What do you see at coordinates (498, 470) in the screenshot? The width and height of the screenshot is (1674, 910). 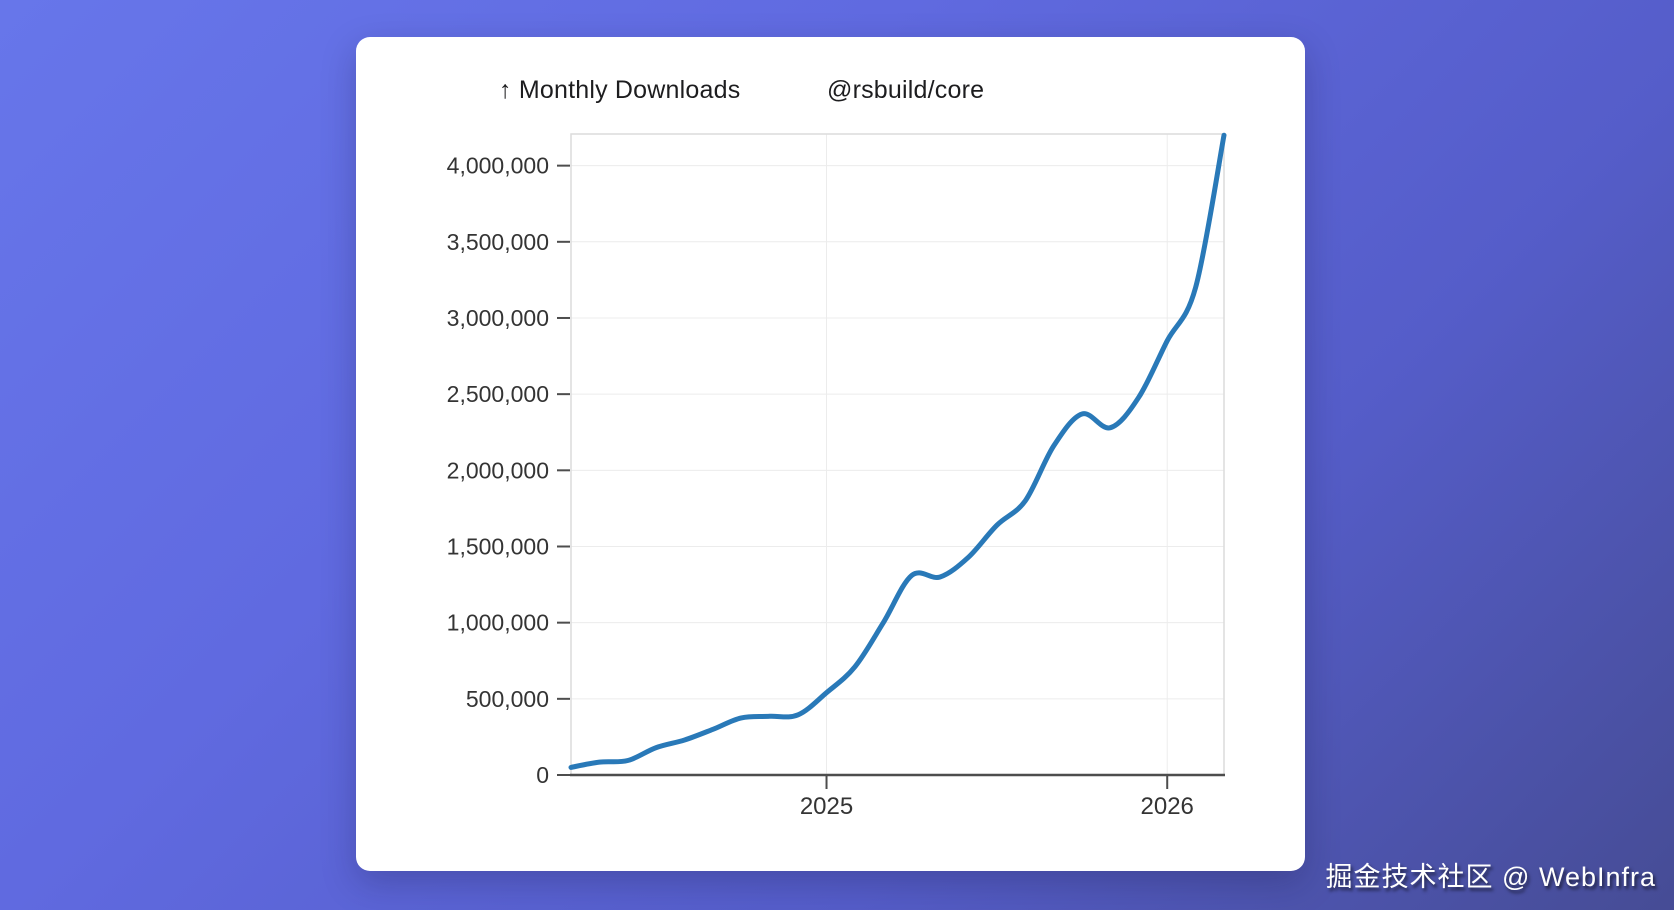 I see `y-tick-label: 2,000,000` at bounding box center [498, 470].